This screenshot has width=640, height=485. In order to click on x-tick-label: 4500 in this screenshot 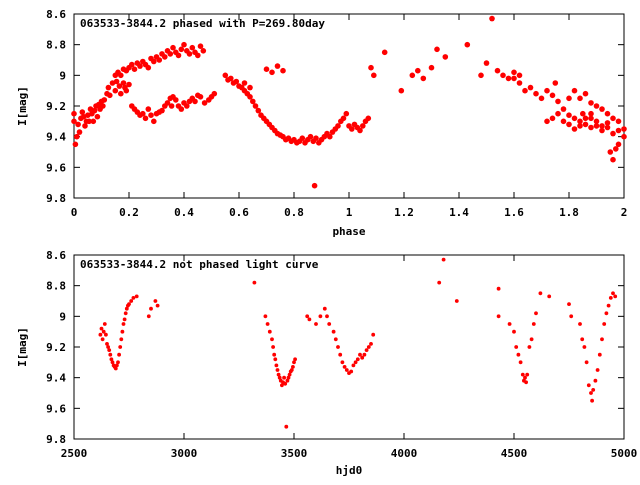, I will do `click(514, 453)`.